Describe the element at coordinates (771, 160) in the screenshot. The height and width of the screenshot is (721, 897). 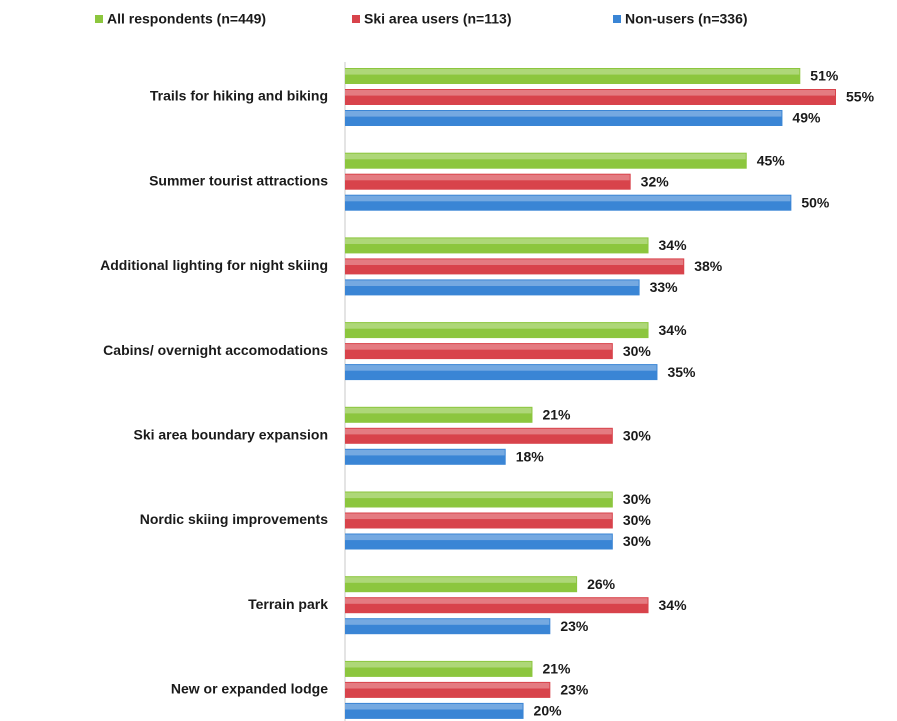
I see `data-label: 45%` at that location.